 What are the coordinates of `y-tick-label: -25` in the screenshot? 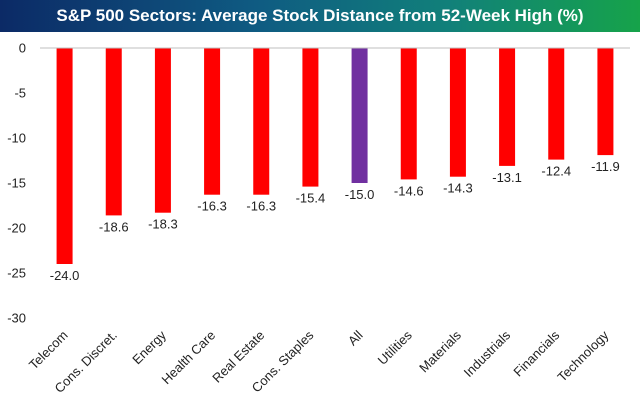 It's located at (16, 273).